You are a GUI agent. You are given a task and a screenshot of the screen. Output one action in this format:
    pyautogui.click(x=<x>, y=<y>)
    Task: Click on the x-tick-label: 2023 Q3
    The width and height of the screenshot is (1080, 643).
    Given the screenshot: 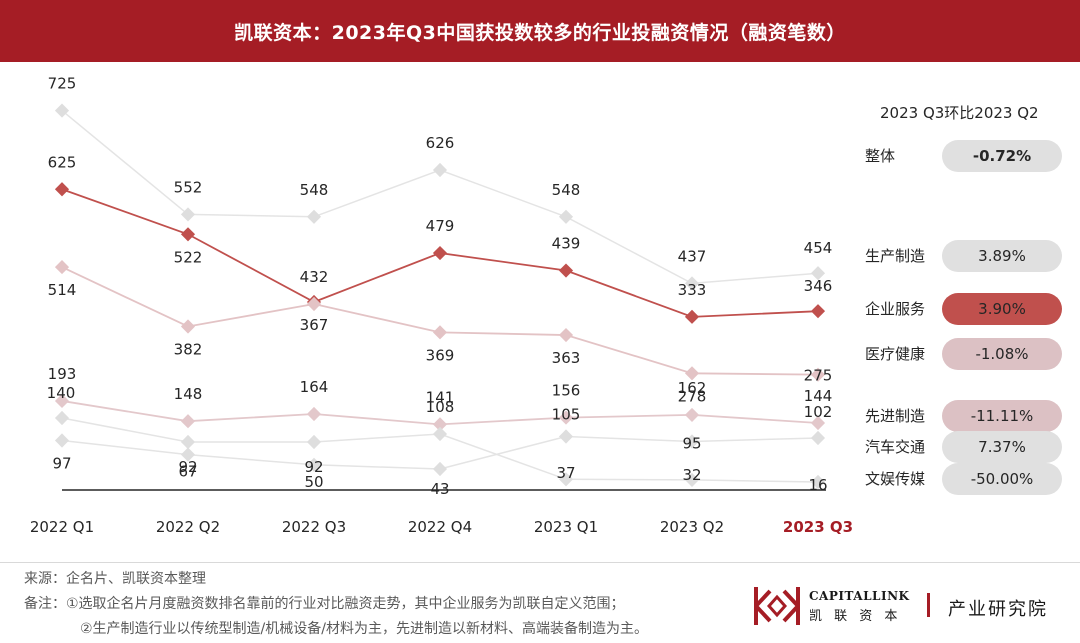 What is the action you would take?
    pyautogui.click(x=818, y=527)
    